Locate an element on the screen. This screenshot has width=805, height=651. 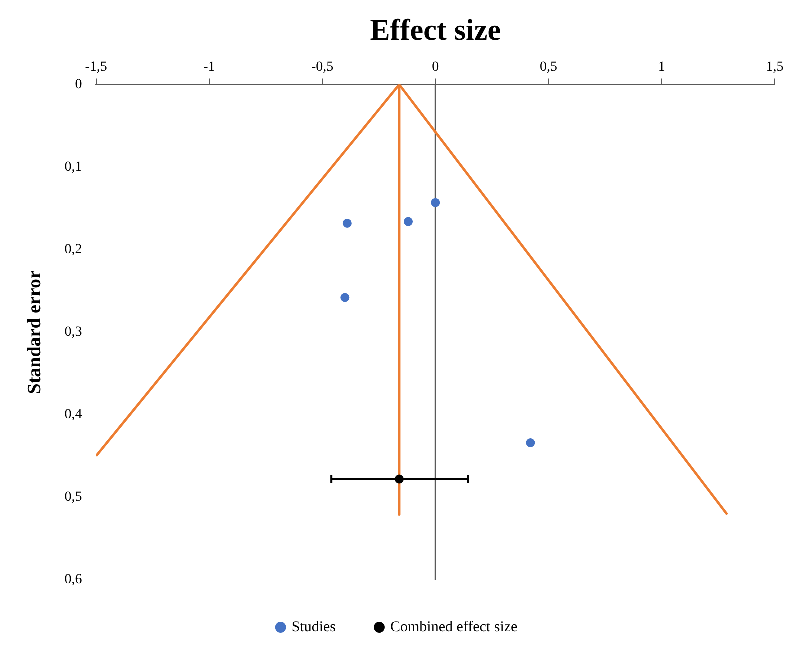
y-tick-label: 0,4 is located at coordinates (73, 415).